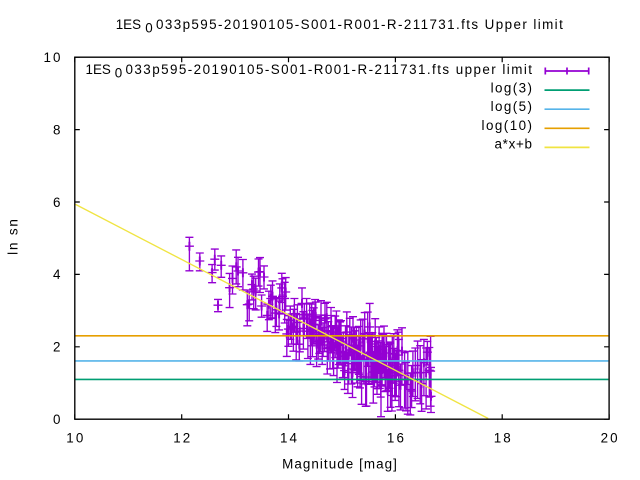  What do you see at coordinates (56, 202) in the screenshot?
I see `svg-text: 6` at bounding box center [56, 202].